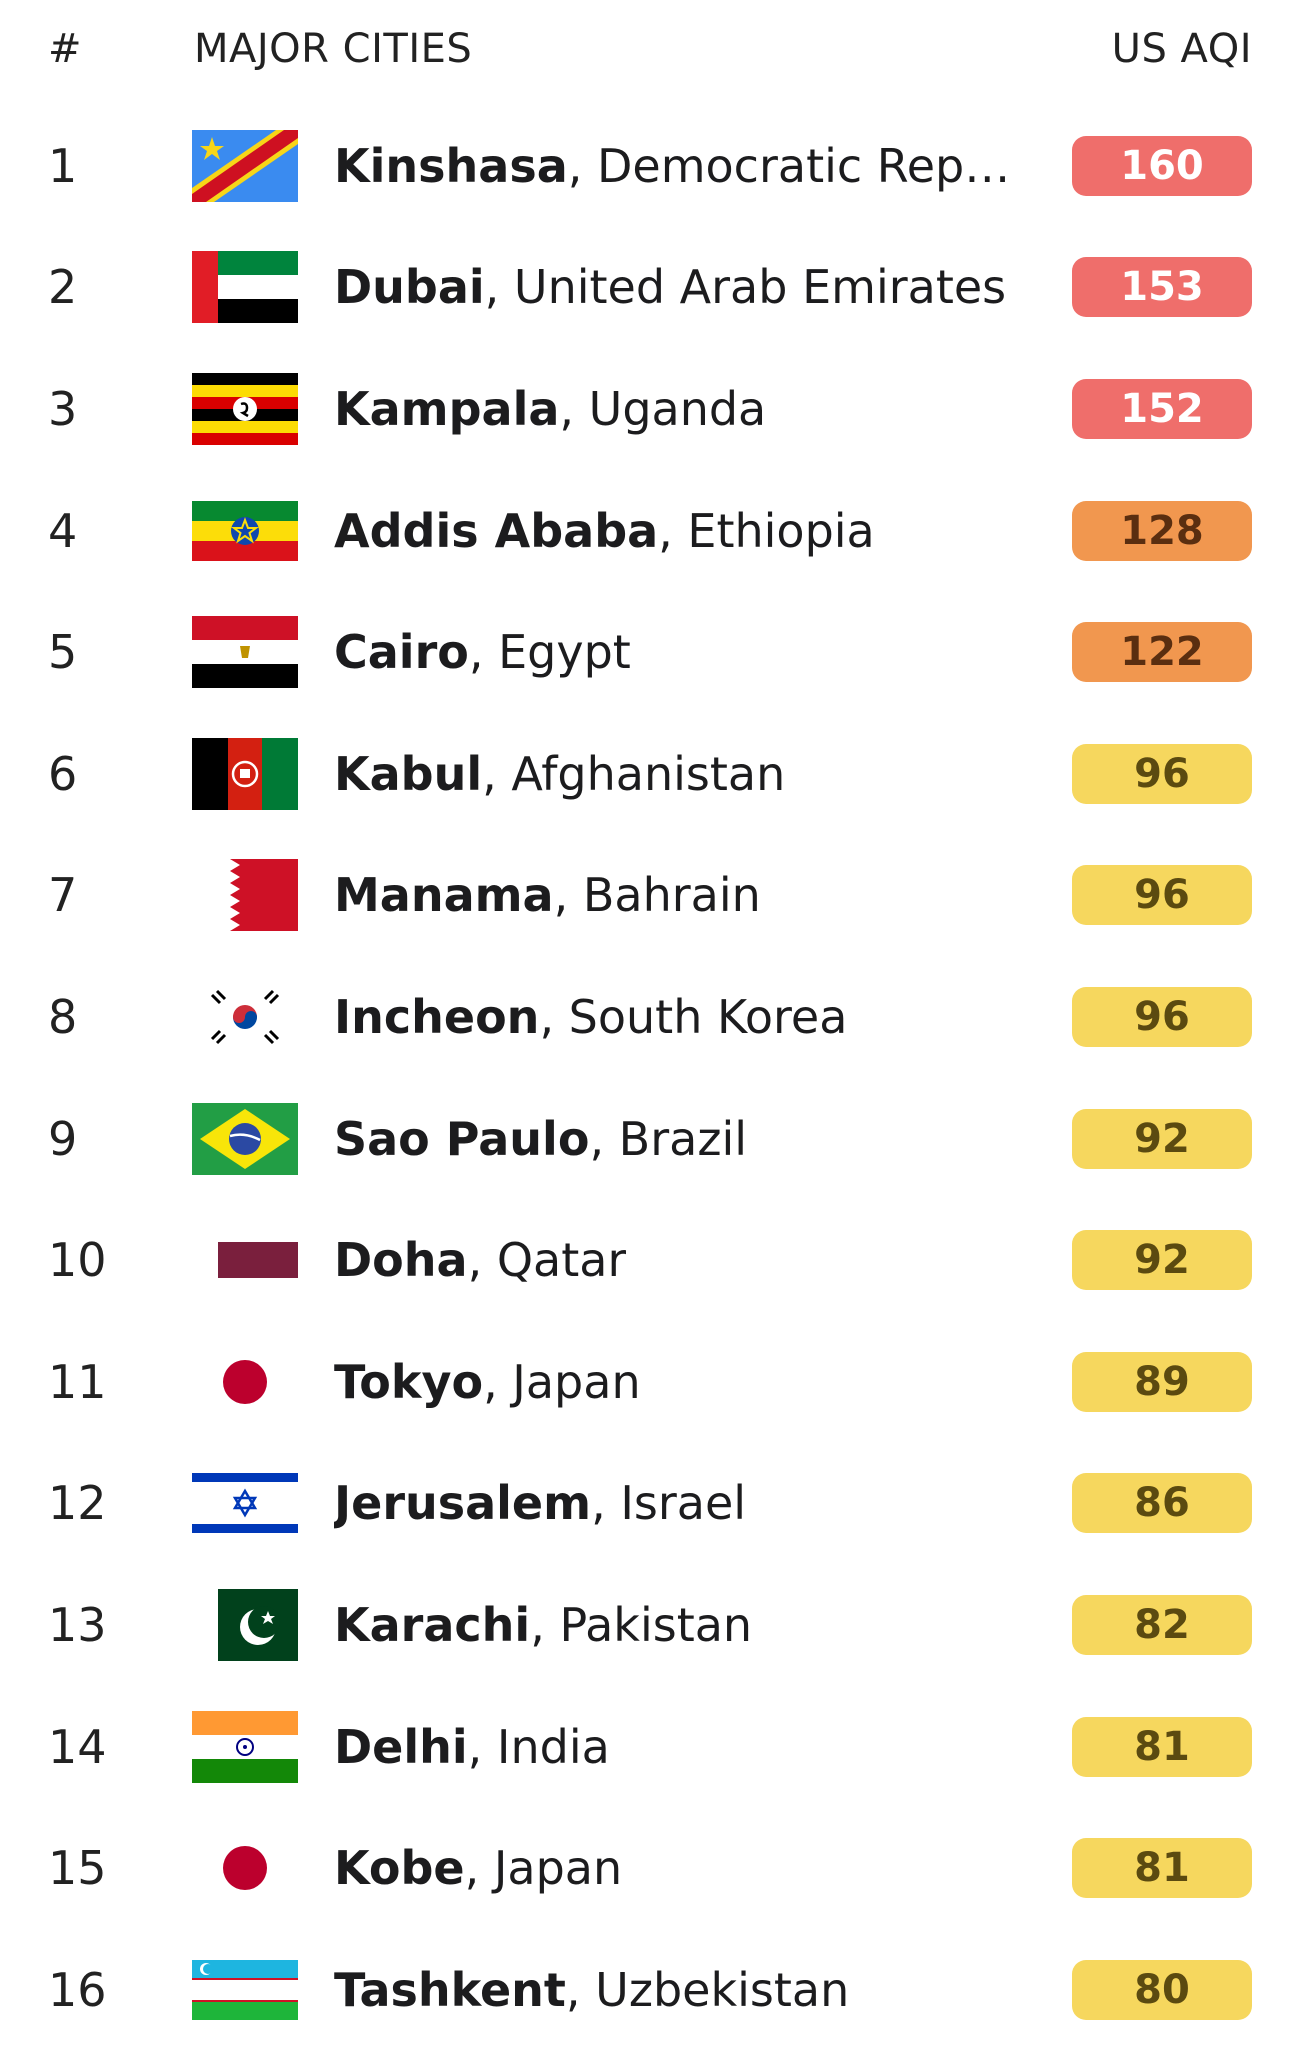  Describe the element at coordinates (245, 408) in the screenshot. I see `uganda-flag-icon` at that location.